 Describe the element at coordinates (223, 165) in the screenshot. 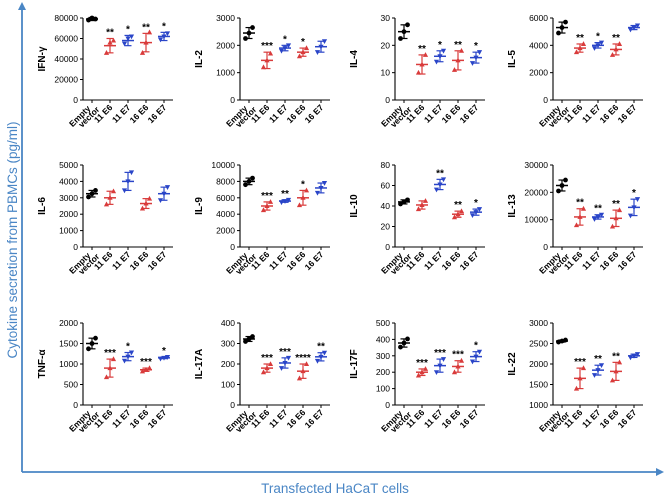

I see `y-tick-label: 10000` at that location.